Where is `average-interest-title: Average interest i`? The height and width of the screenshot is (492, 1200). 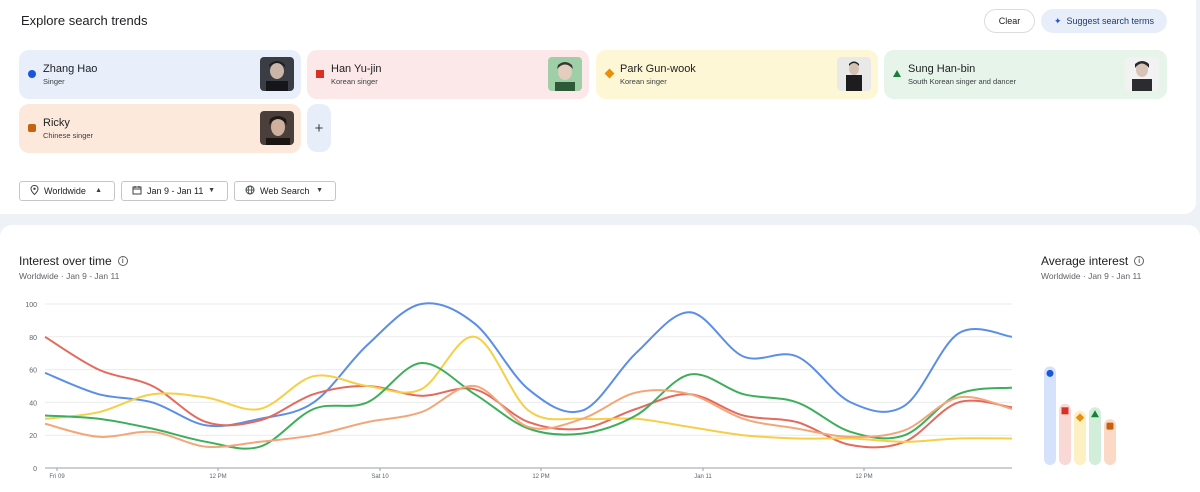
average-interest-title: Average interest i is located at coordinates (1093, 261).